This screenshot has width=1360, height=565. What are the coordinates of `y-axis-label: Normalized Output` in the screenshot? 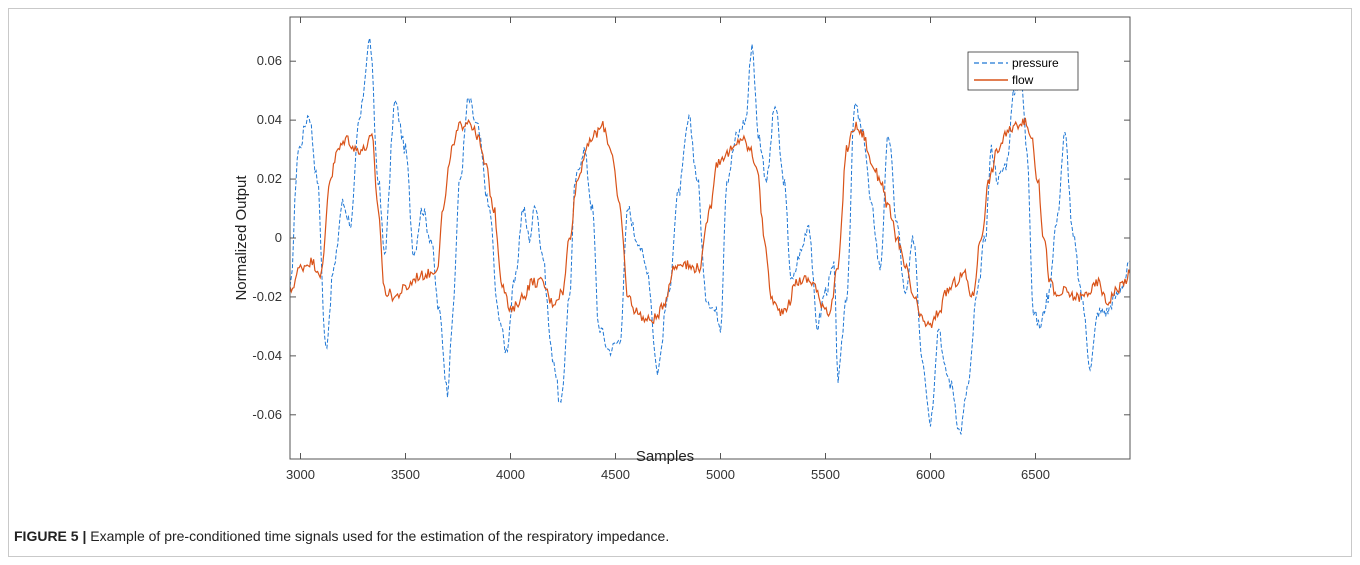 It's located at (241, 238).